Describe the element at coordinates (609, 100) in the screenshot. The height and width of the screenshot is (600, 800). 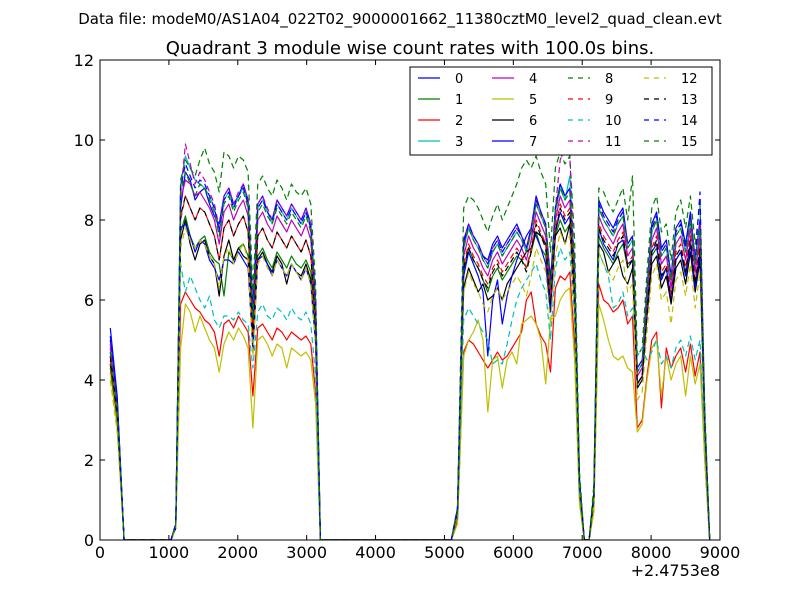
I see `legend-label-9: 9` at that location.